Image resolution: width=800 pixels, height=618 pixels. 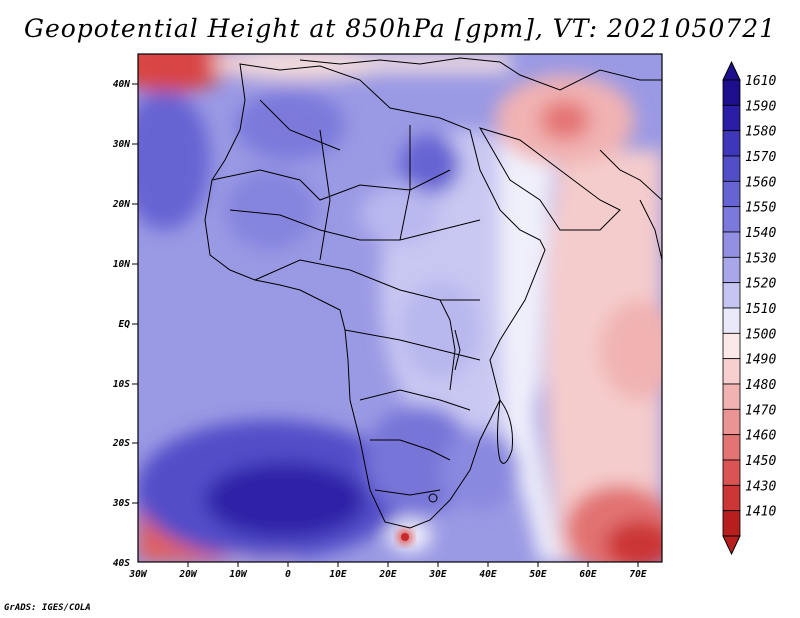 What do you see at coordinates (137, 574) in the screenshot?
I see `lon-label-30w: 30W` at bounding box center [137, 574].